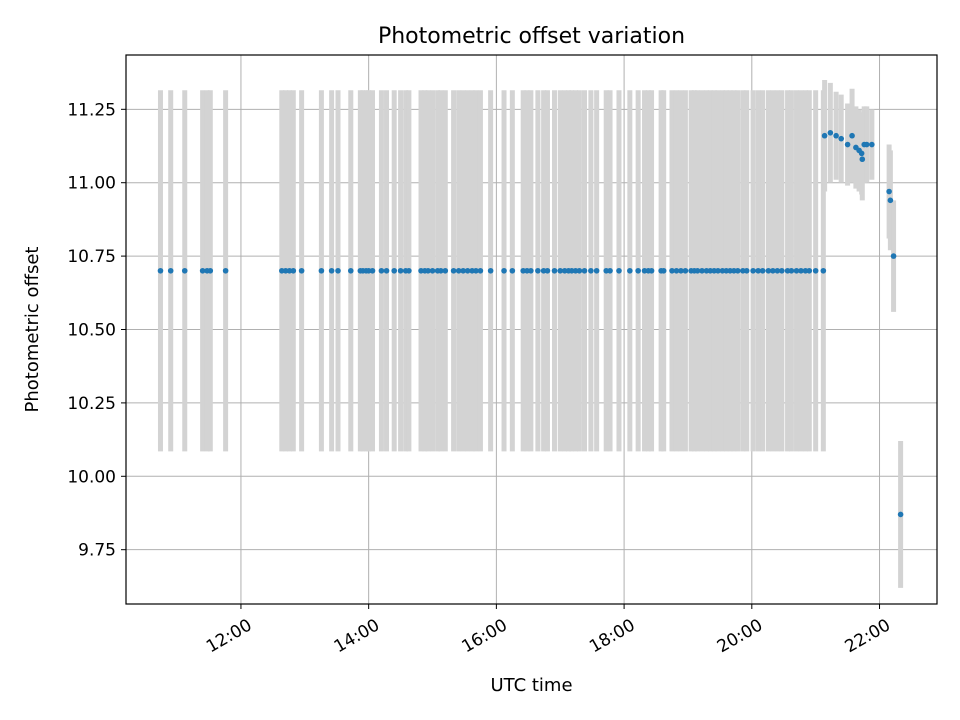  Describe the element at coordinates (91, 257) in the screenshot. I see `y-tick-label: 10.75` at that location.